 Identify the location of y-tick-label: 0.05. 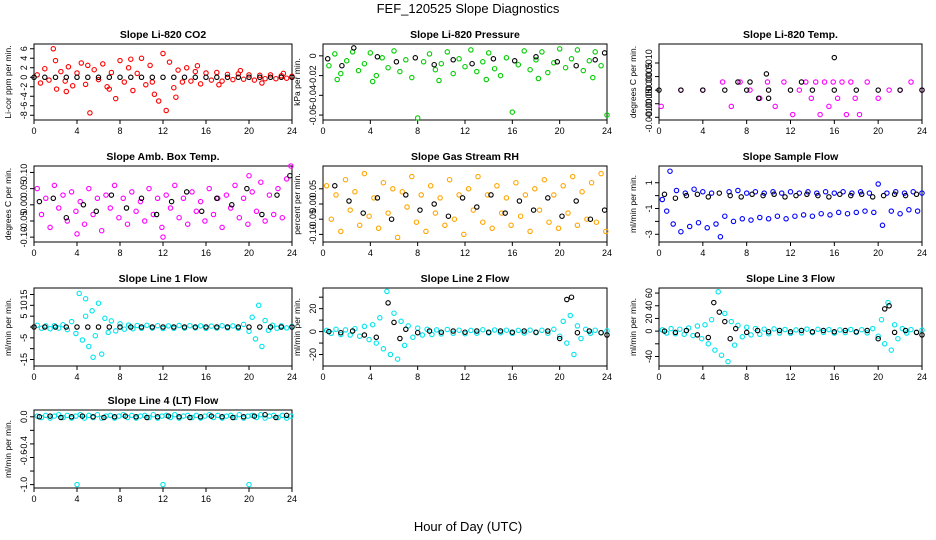
(24, 189).